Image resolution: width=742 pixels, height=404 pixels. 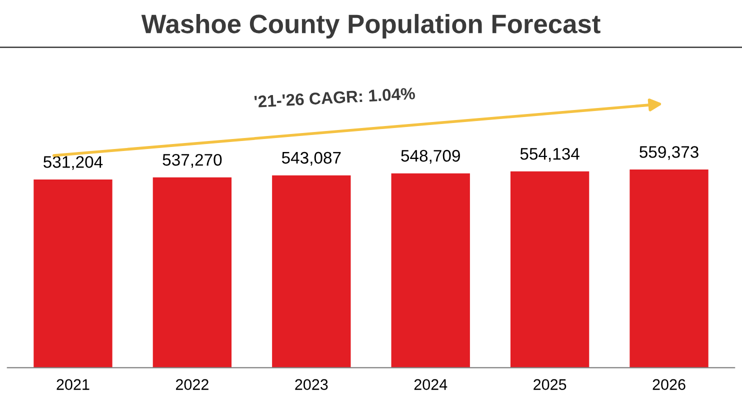 I want to click on x-tick-label: 2022, so click(x=192, y=384).